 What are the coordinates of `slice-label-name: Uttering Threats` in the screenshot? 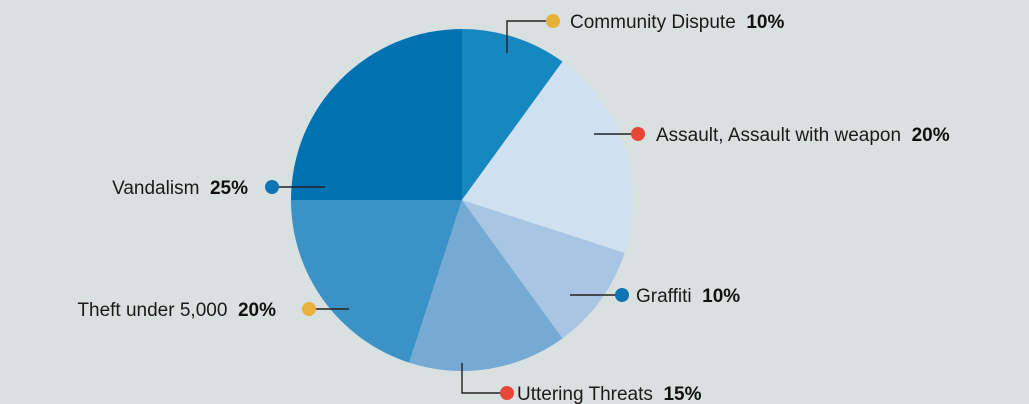 It's located at (585, 394).